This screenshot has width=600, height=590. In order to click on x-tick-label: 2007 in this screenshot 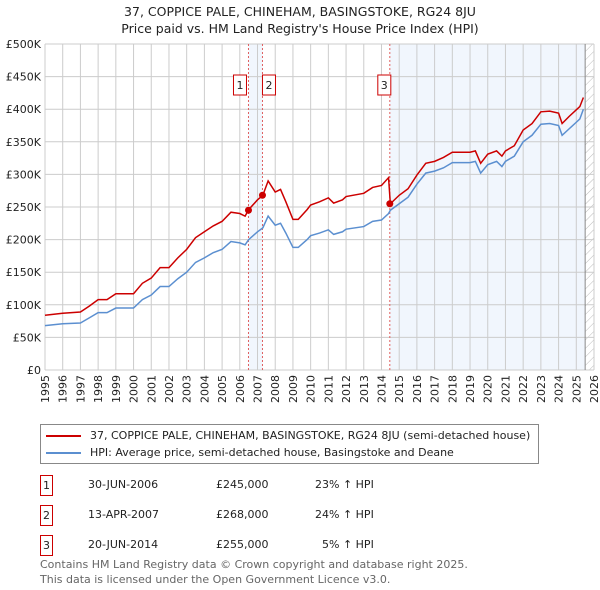, I will do `click(258, 389)`.